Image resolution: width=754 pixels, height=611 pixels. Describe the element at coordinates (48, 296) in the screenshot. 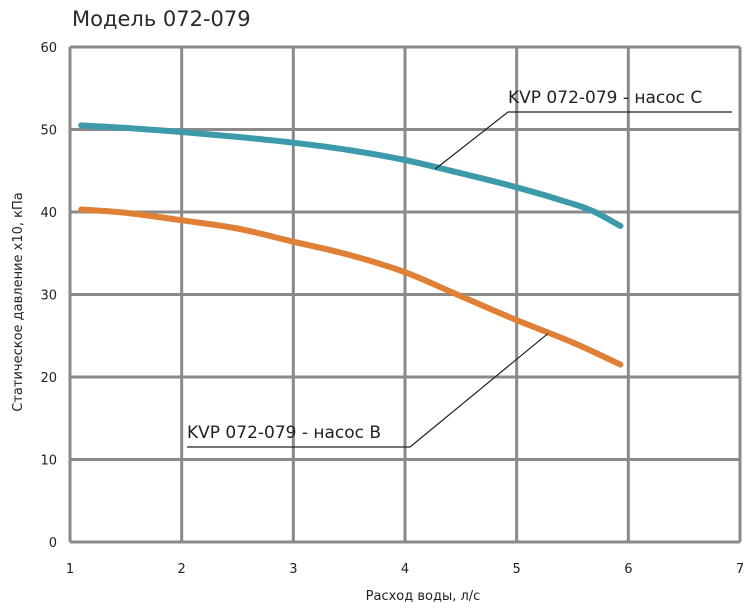

I see `y-tick-label: 30` at that location.